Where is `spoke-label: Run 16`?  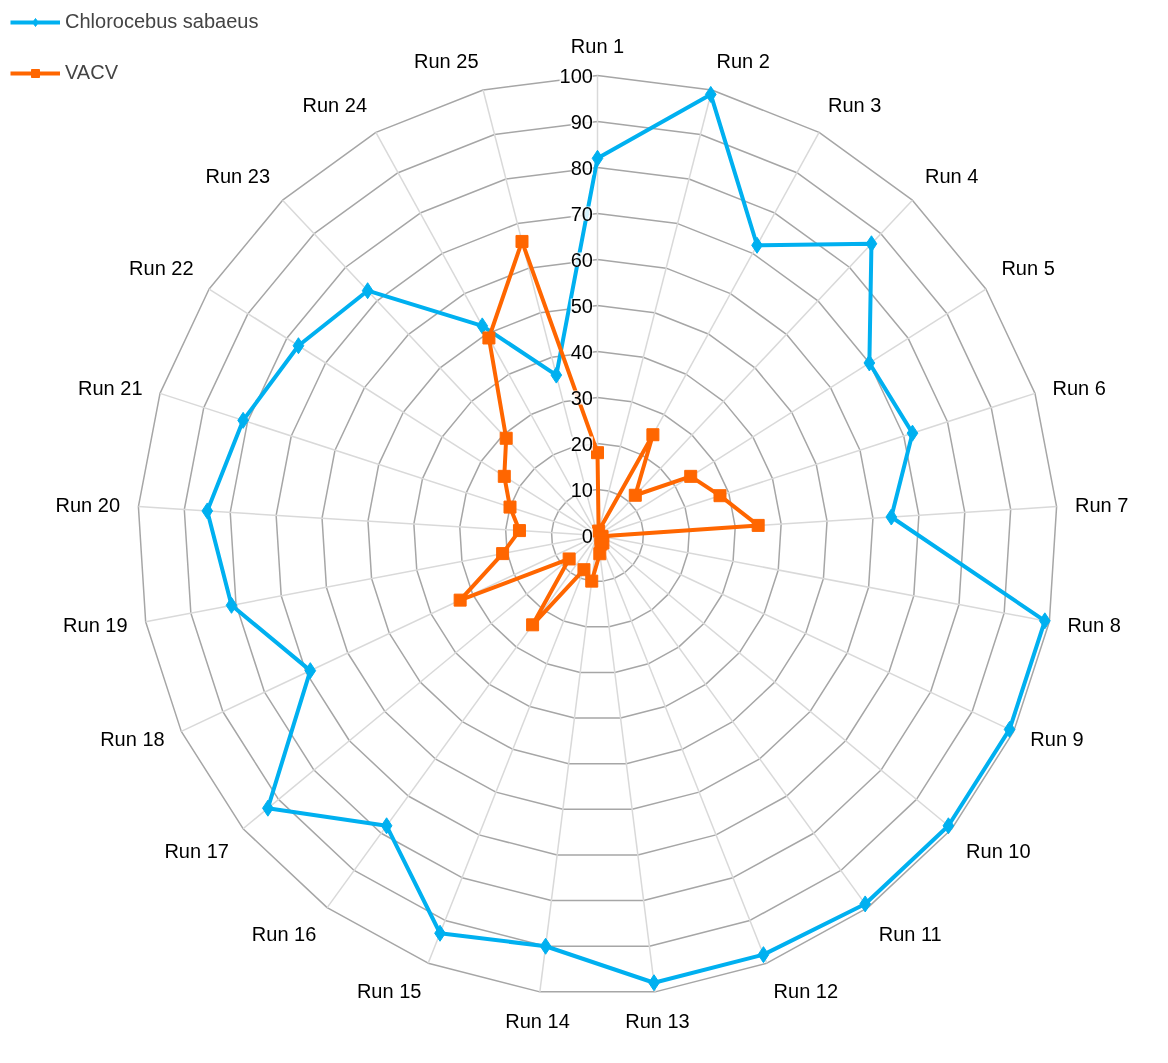 spoke-label: Run 16 is located at coordinates (284, 933).